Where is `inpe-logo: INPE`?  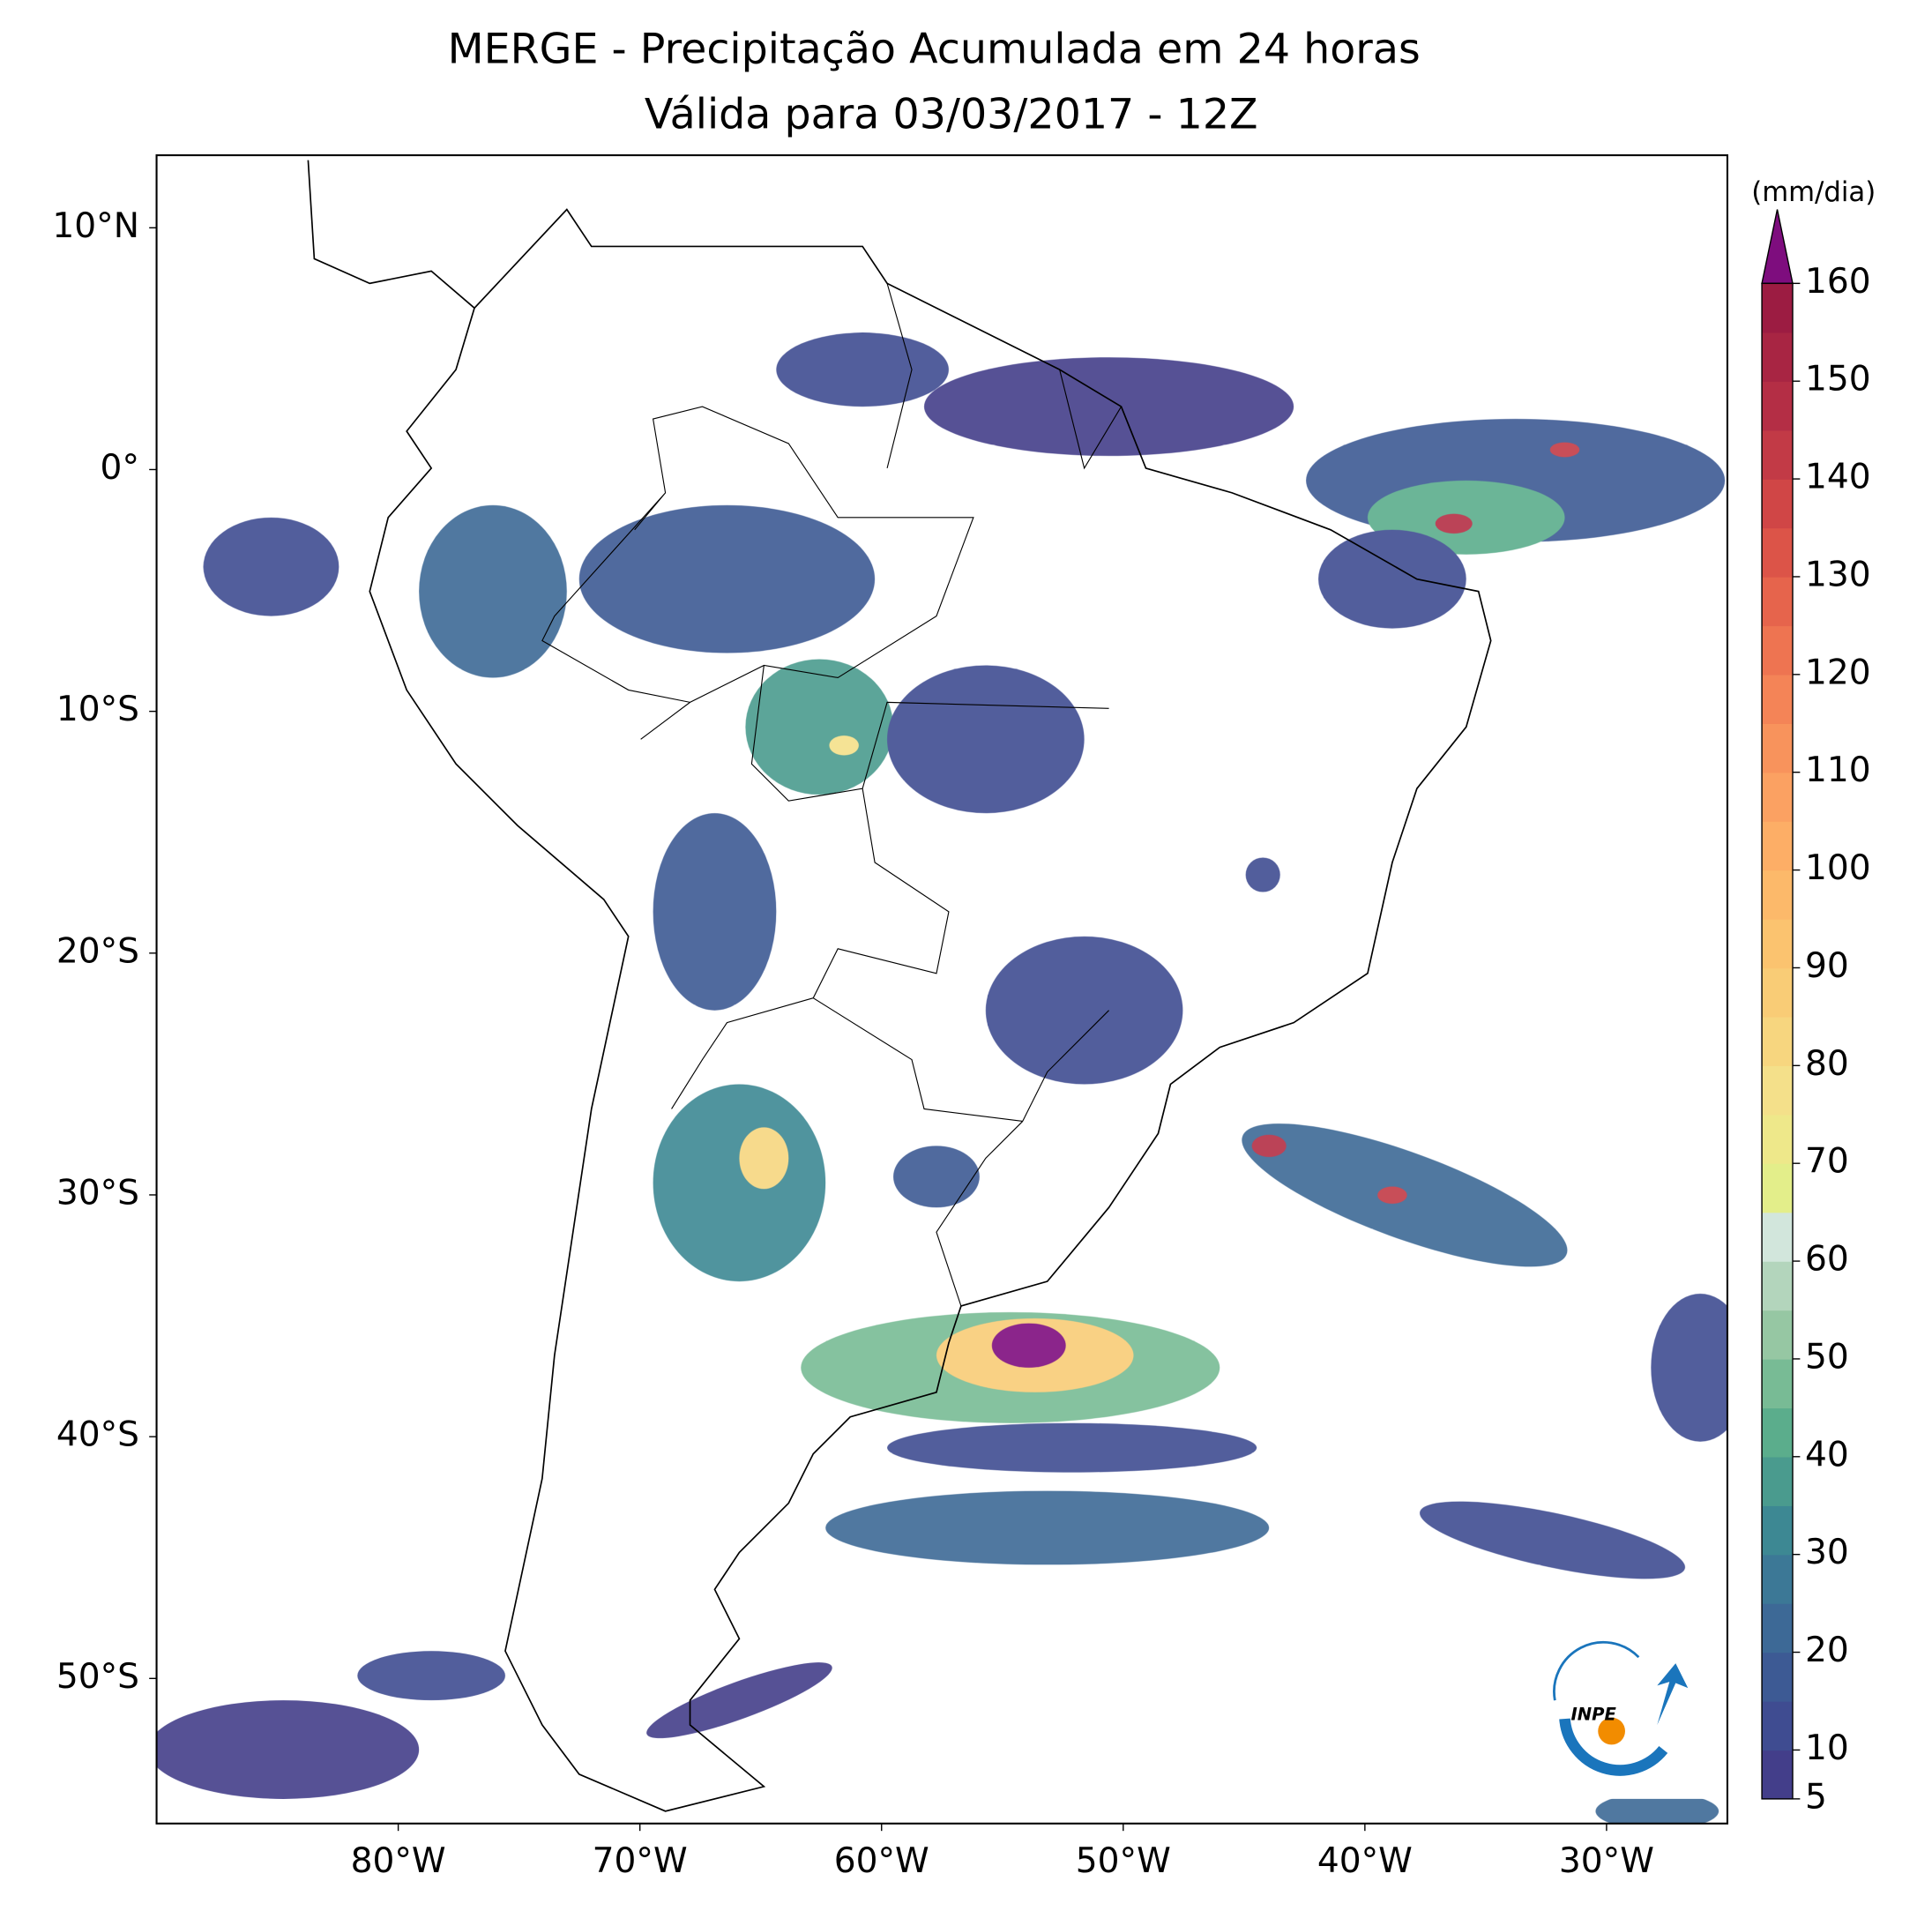
inpe-logo: INPE is located at coordinates (1628, 1709).